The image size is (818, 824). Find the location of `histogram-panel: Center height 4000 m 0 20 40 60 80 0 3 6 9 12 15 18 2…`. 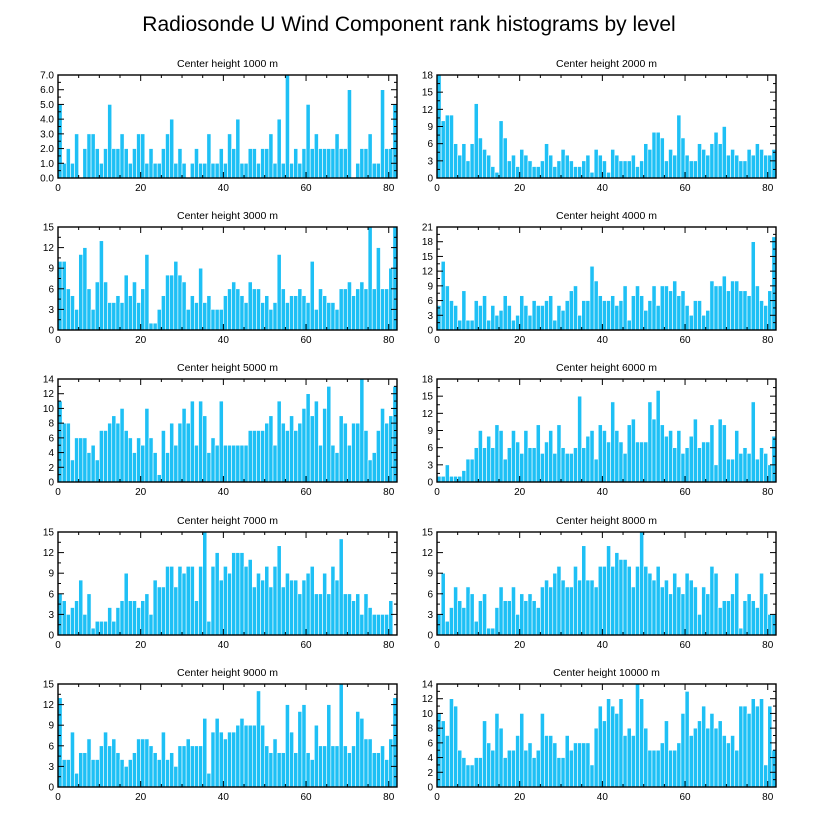

histogram-panel: Center height 4000 m 0 20 40 60 80 0 3 6 9 12 15 18 2… is located at coordinates (599, 278).